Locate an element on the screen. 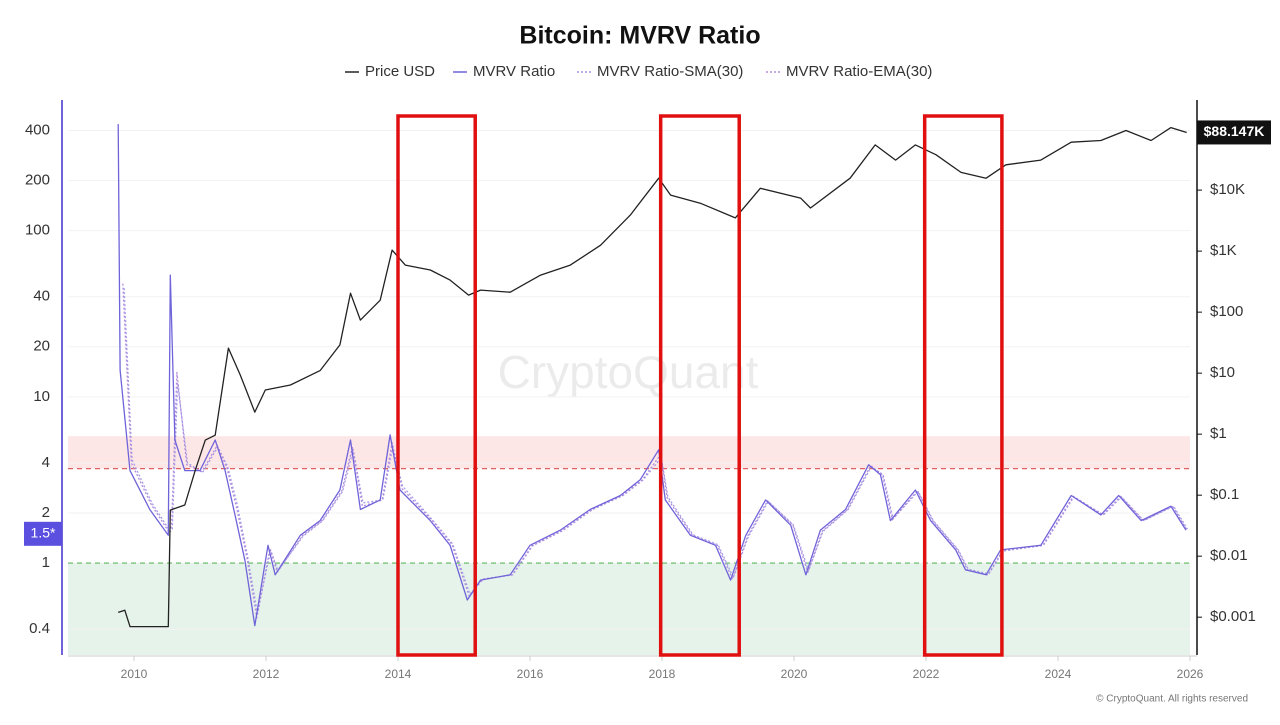 This screenshot has height=725, width=1280. legend-label: MVRV Ratio is located at coordinates (514, 71).